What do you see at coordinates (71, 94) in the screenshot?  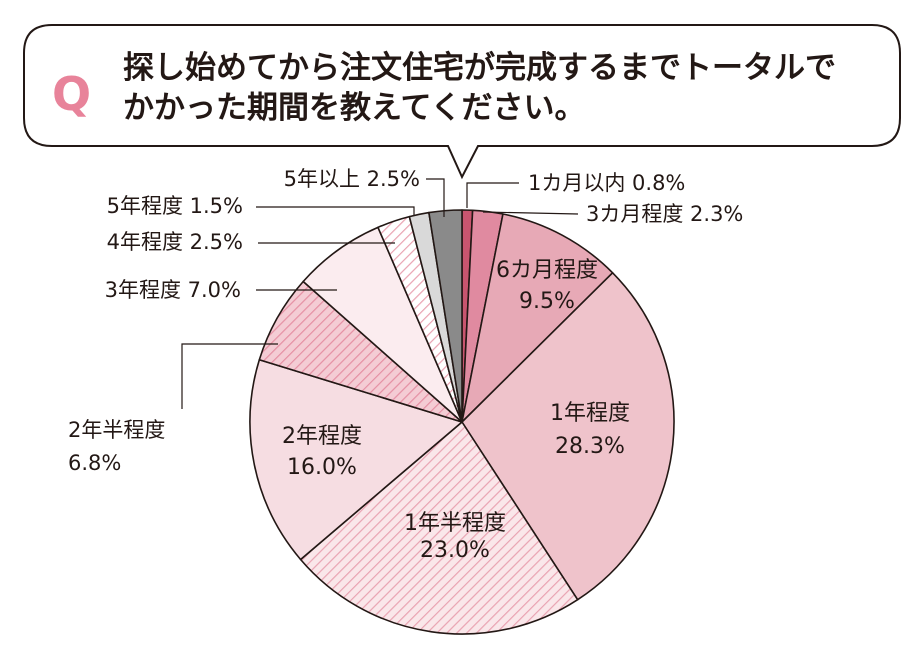 I see `question-marker: Q` at bounding box center [71, 94].